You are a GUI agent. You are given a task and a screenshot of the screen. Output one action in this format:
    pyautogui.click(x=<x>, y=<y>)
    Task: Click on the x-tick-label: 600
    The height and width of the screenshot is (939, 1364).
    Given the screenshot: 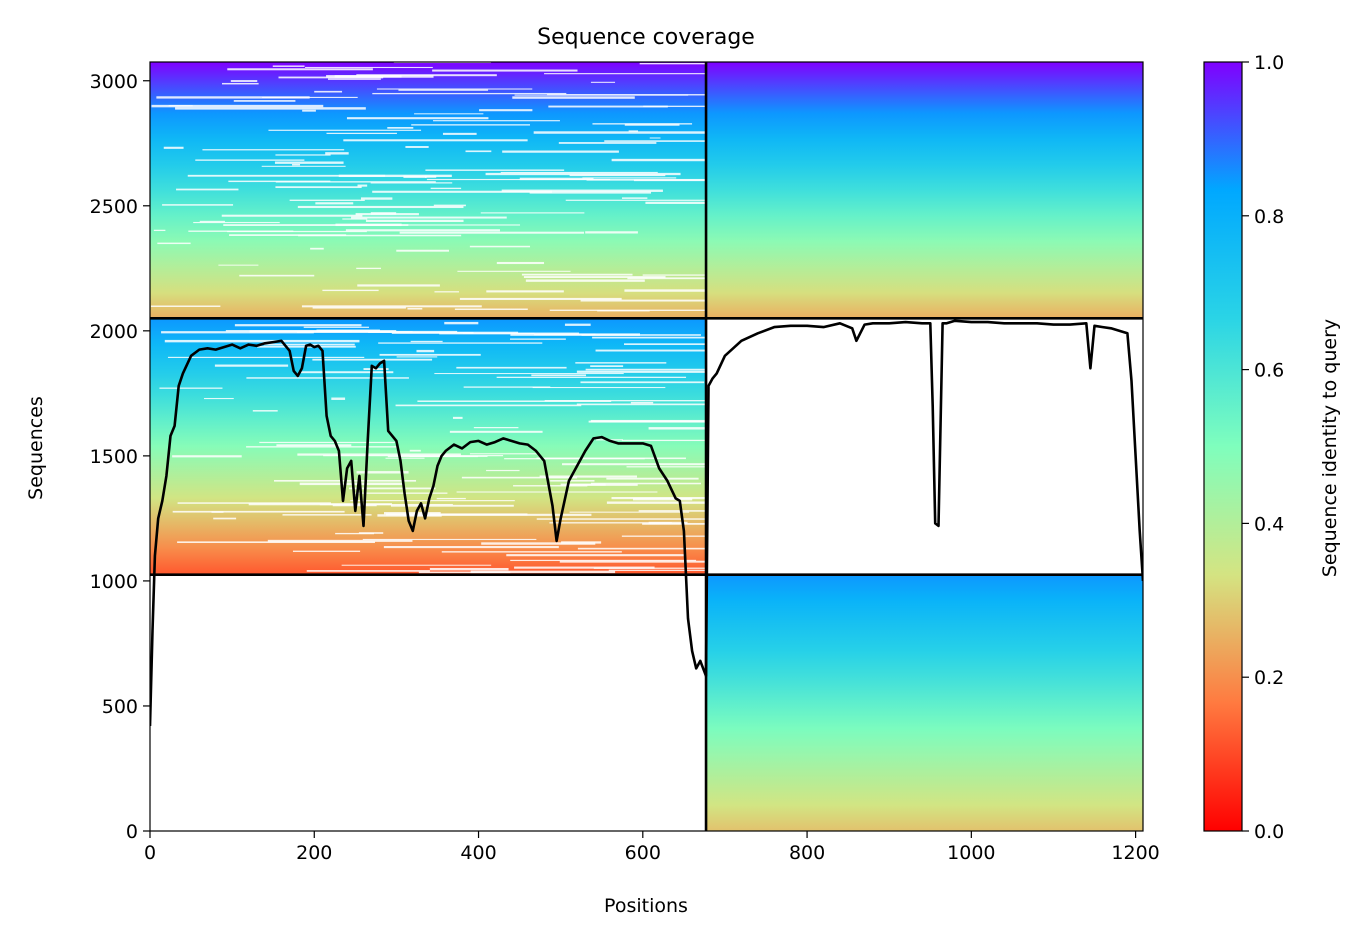 What is the action you would take?
    pyautogui.click(x=643, y=853)
    